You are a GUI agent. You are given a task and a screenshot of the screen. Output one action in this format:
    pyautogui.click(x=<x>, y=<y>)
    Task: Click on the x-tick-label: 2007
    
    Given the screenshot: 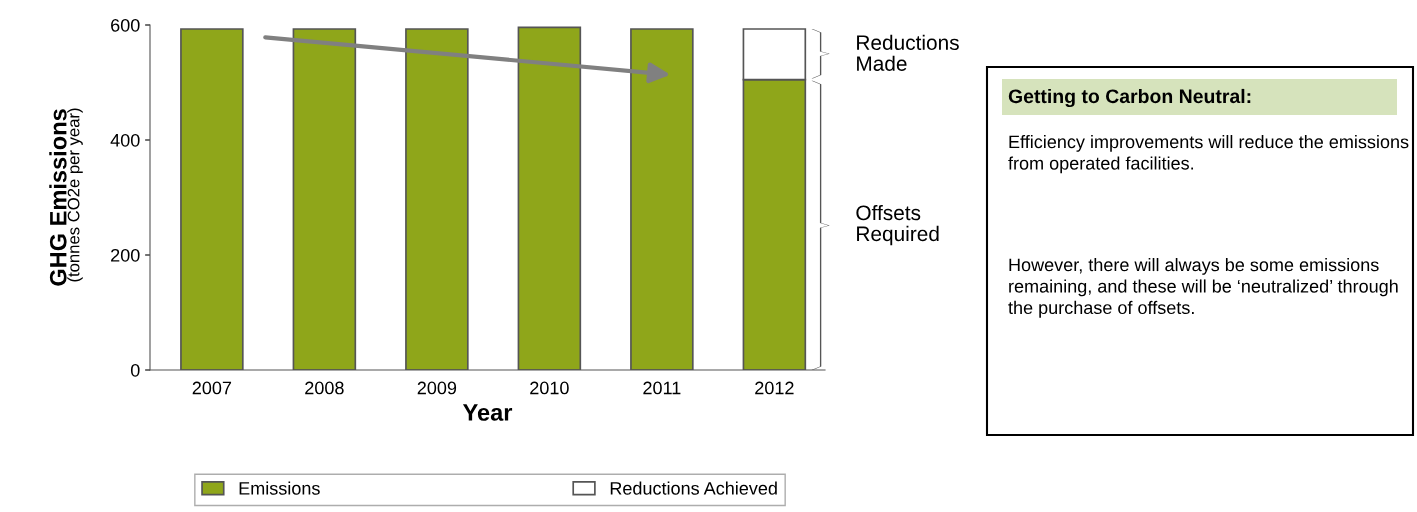 What is the action you would take?
    pyautogui.click(x=212, y=388)
    